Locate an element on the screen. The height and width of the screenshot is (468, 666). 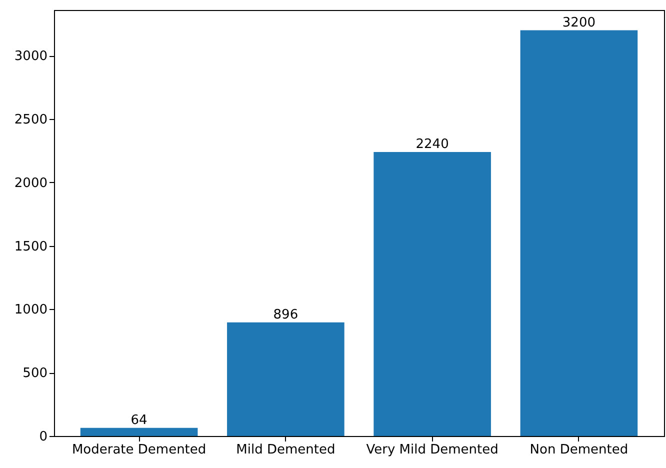
y-tick-label: 1000 is located at coordinates (31, 310).